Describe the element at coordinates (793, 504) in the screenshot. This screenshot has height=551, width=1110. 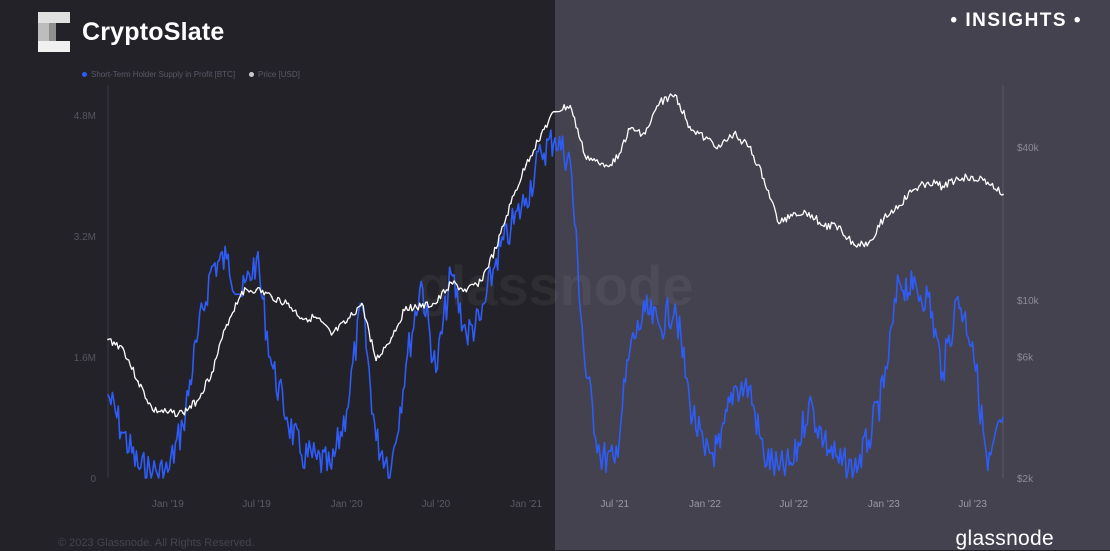
I see `x-tick-7: Jul '22` at that location.